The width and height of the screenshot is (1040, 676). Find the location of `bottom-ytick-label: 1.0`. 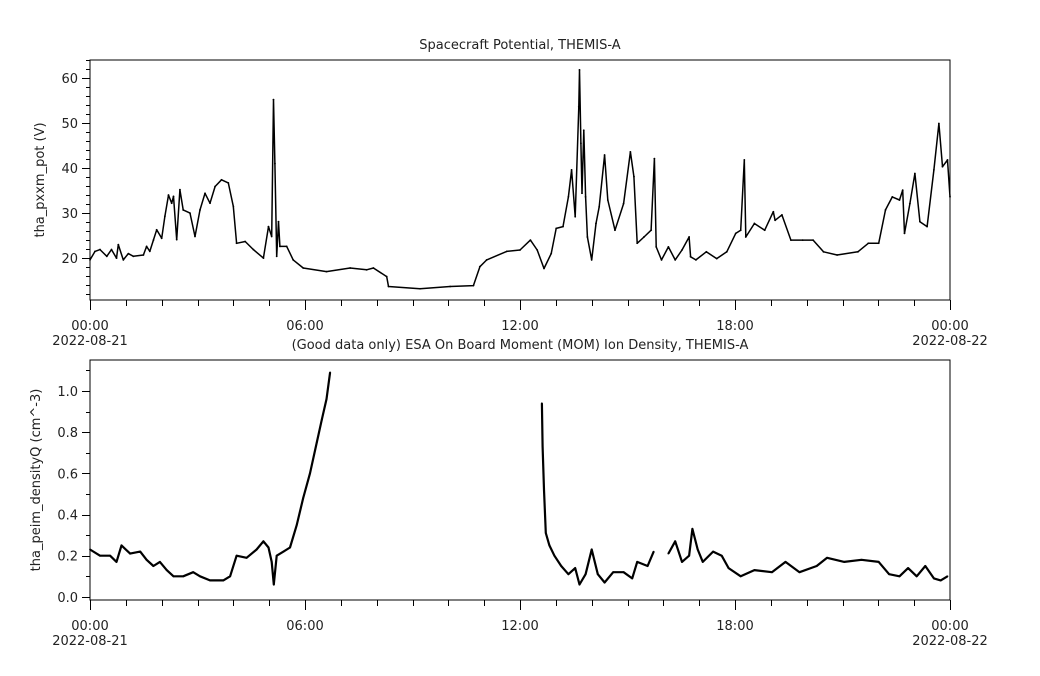

bottom-ytick-label: 1.0 is located at coordinates (67, 392).